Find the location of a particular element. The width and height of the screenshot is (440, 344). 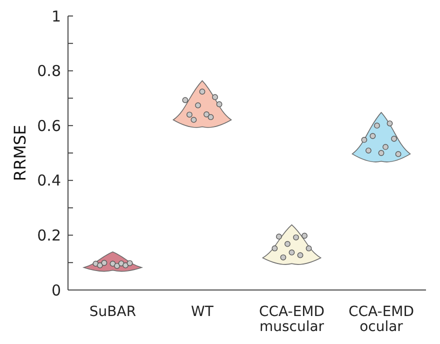

y-tick-label: 0.2 is located at coordinates (49, 235).